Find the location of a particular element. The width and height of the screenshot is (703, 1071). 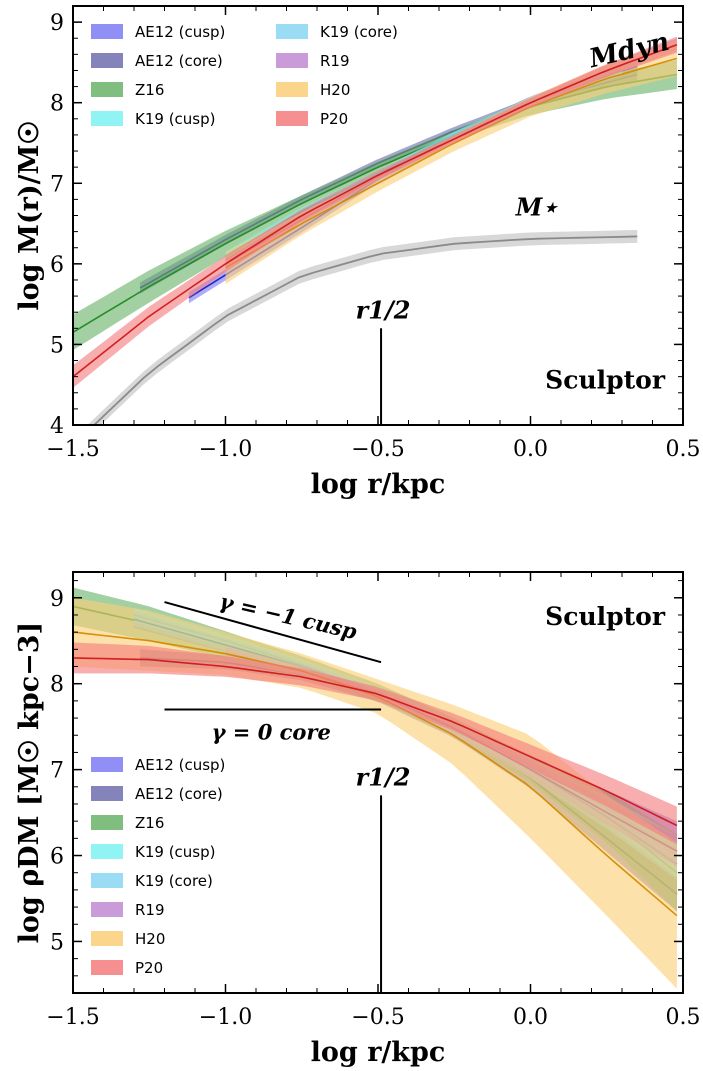

core-label: γ = 0 core is located at coordinates (271, 731).